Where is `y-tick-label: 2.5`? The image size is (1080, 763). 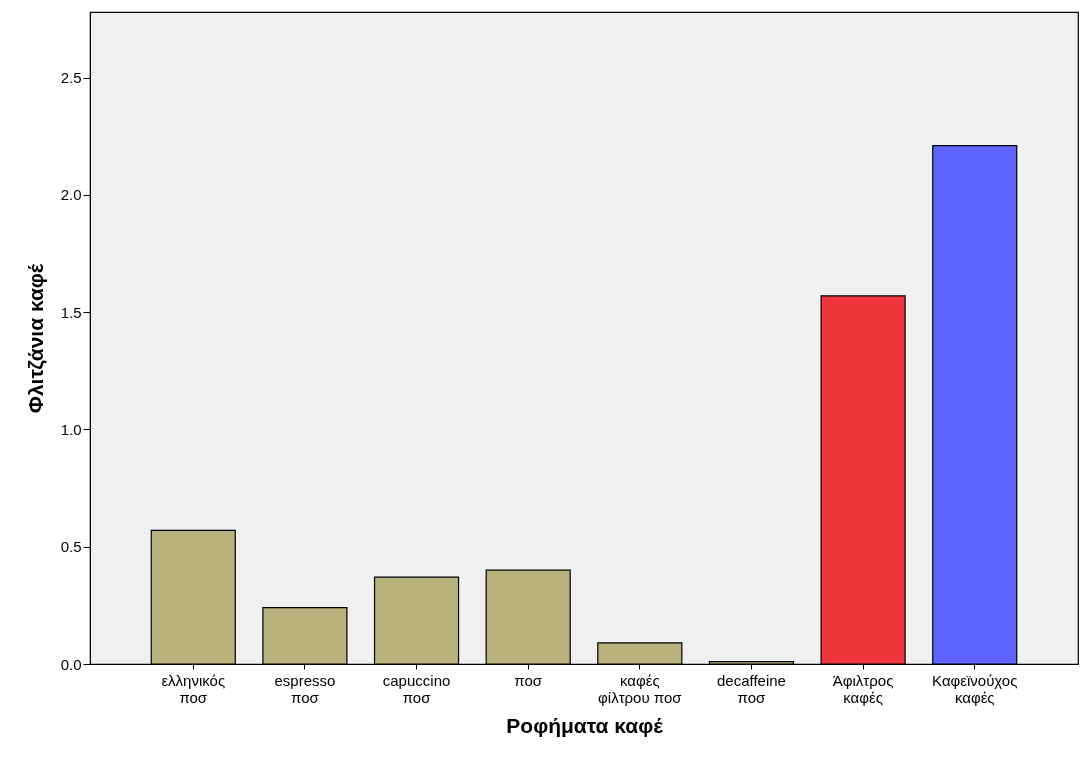 y-tick-label: 2.5 is located at coordinates (71, 78).